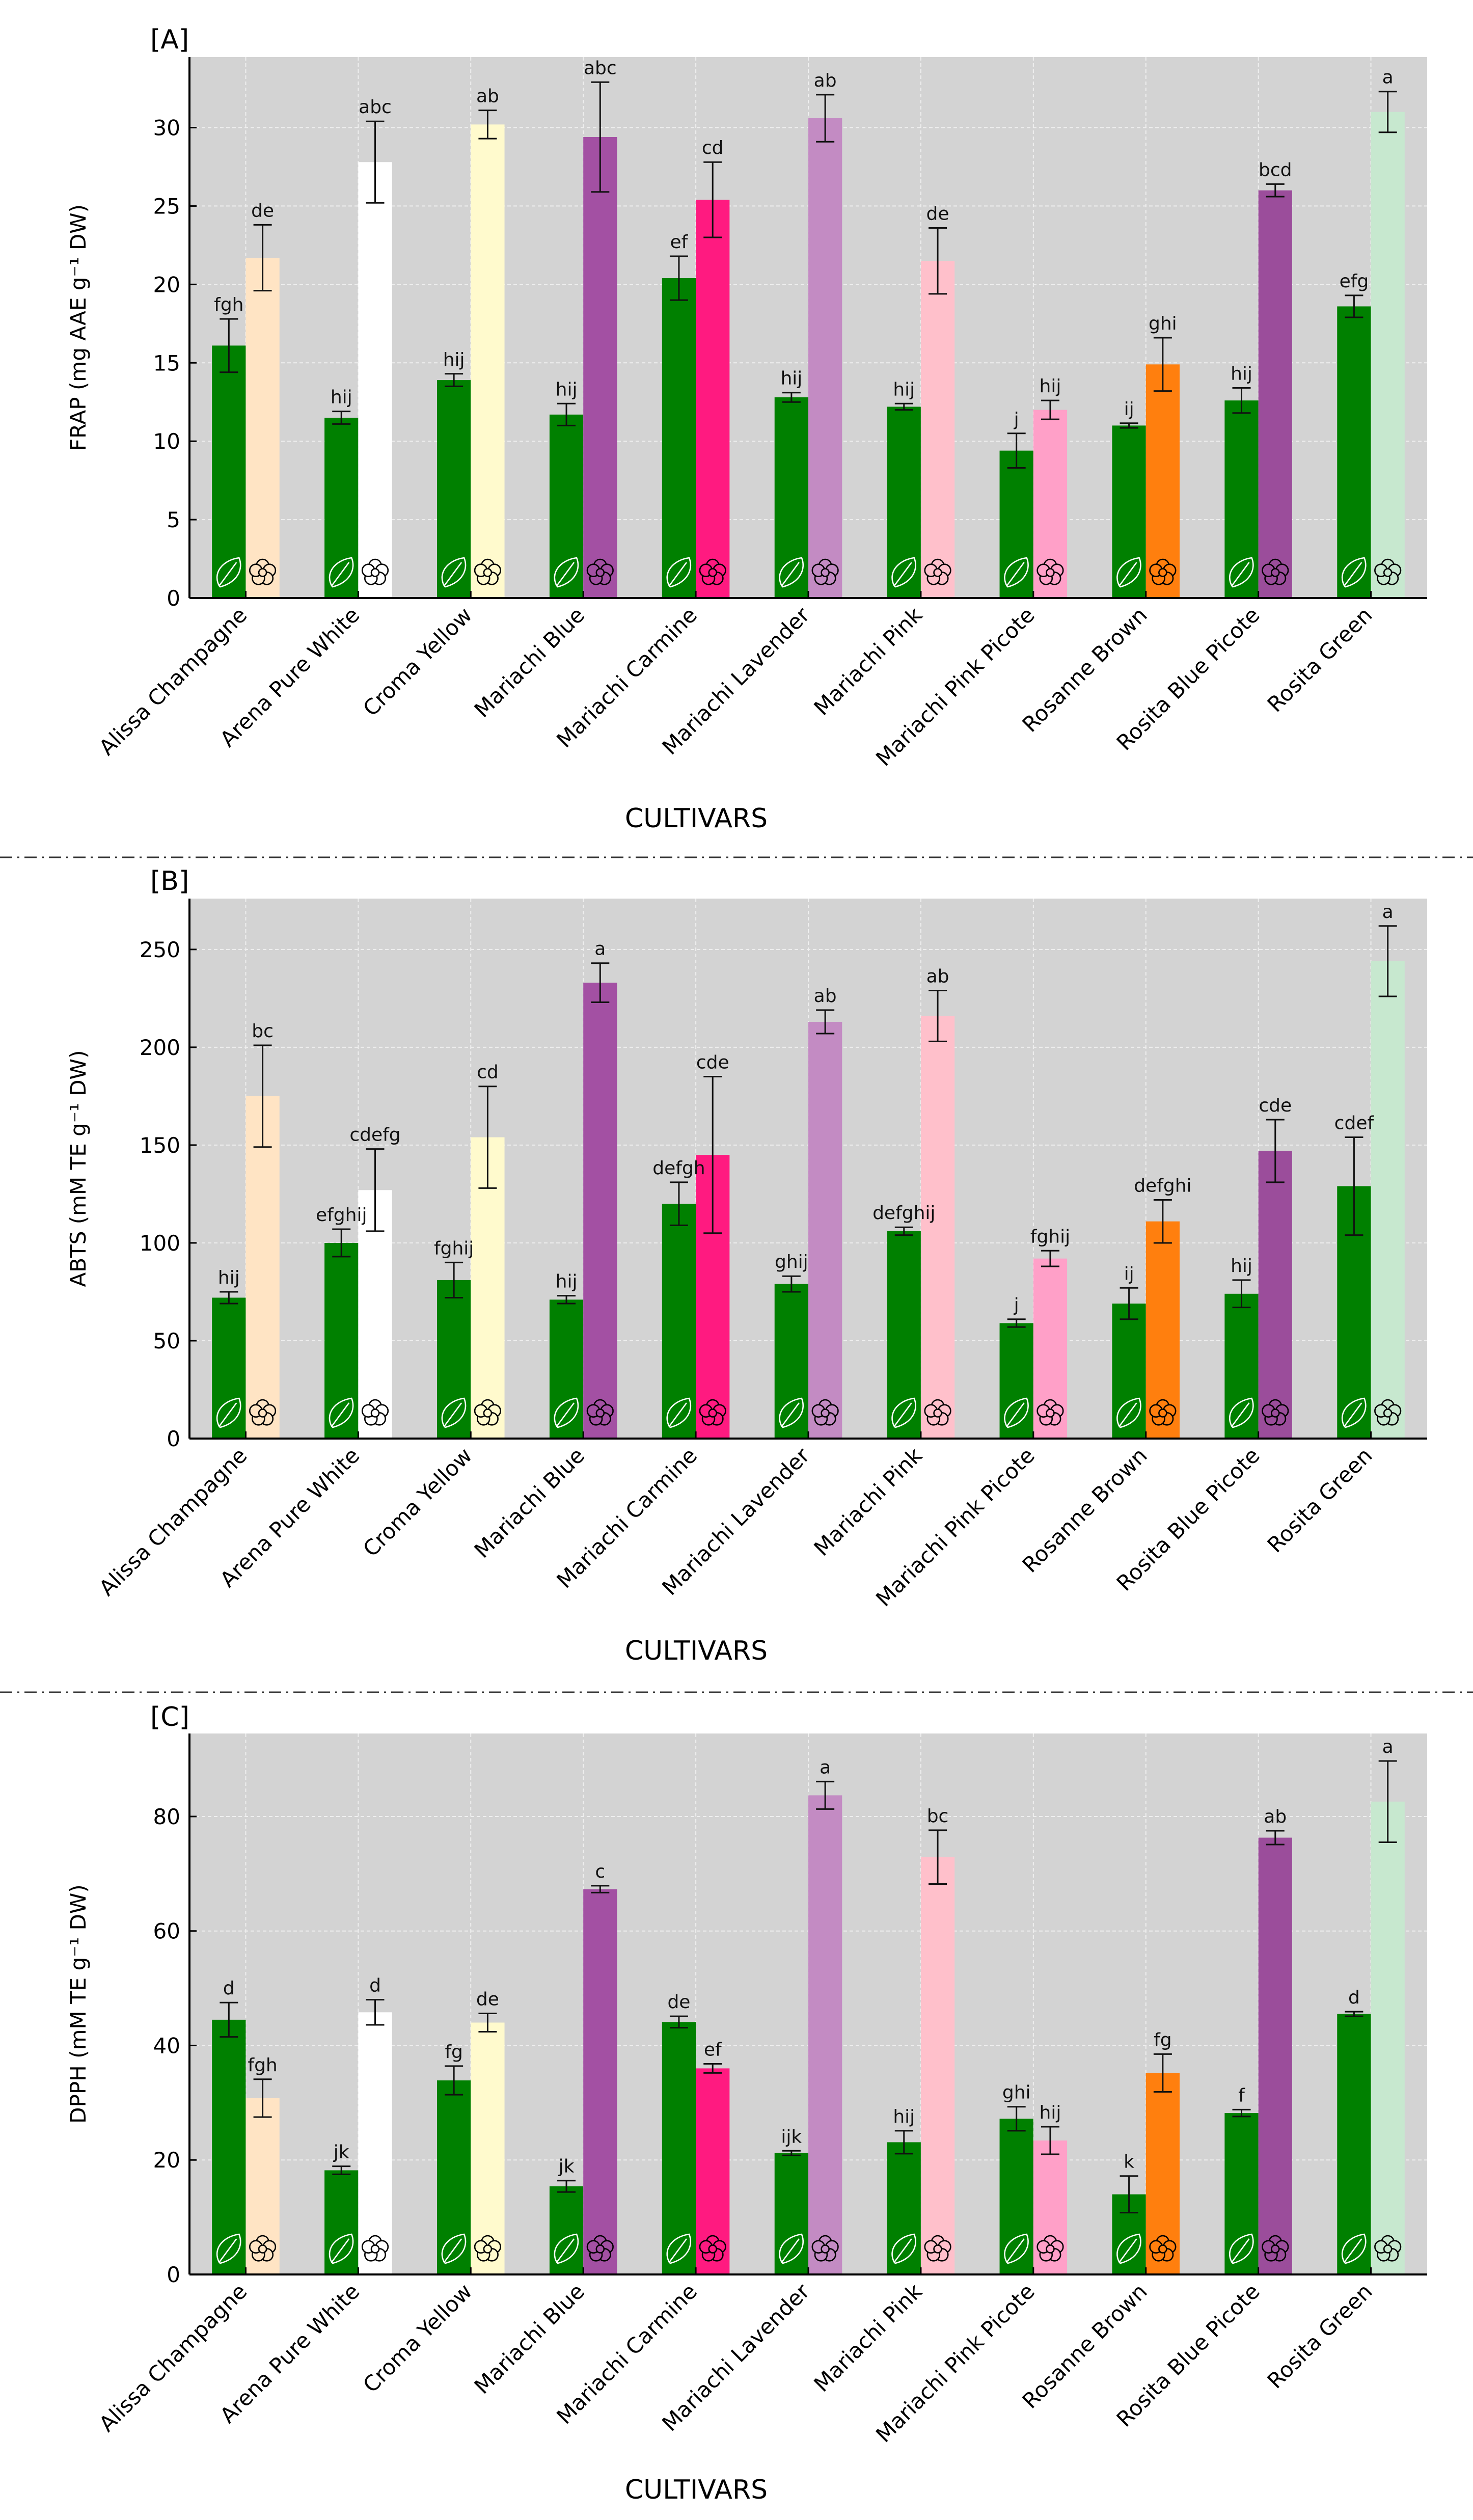 The height and width of the screenshot is (2520, 1473). What do you see at coordinates (160, 949) in the screenshot?
I see `y-tick-label: 250` at bounding box center [160, 949].